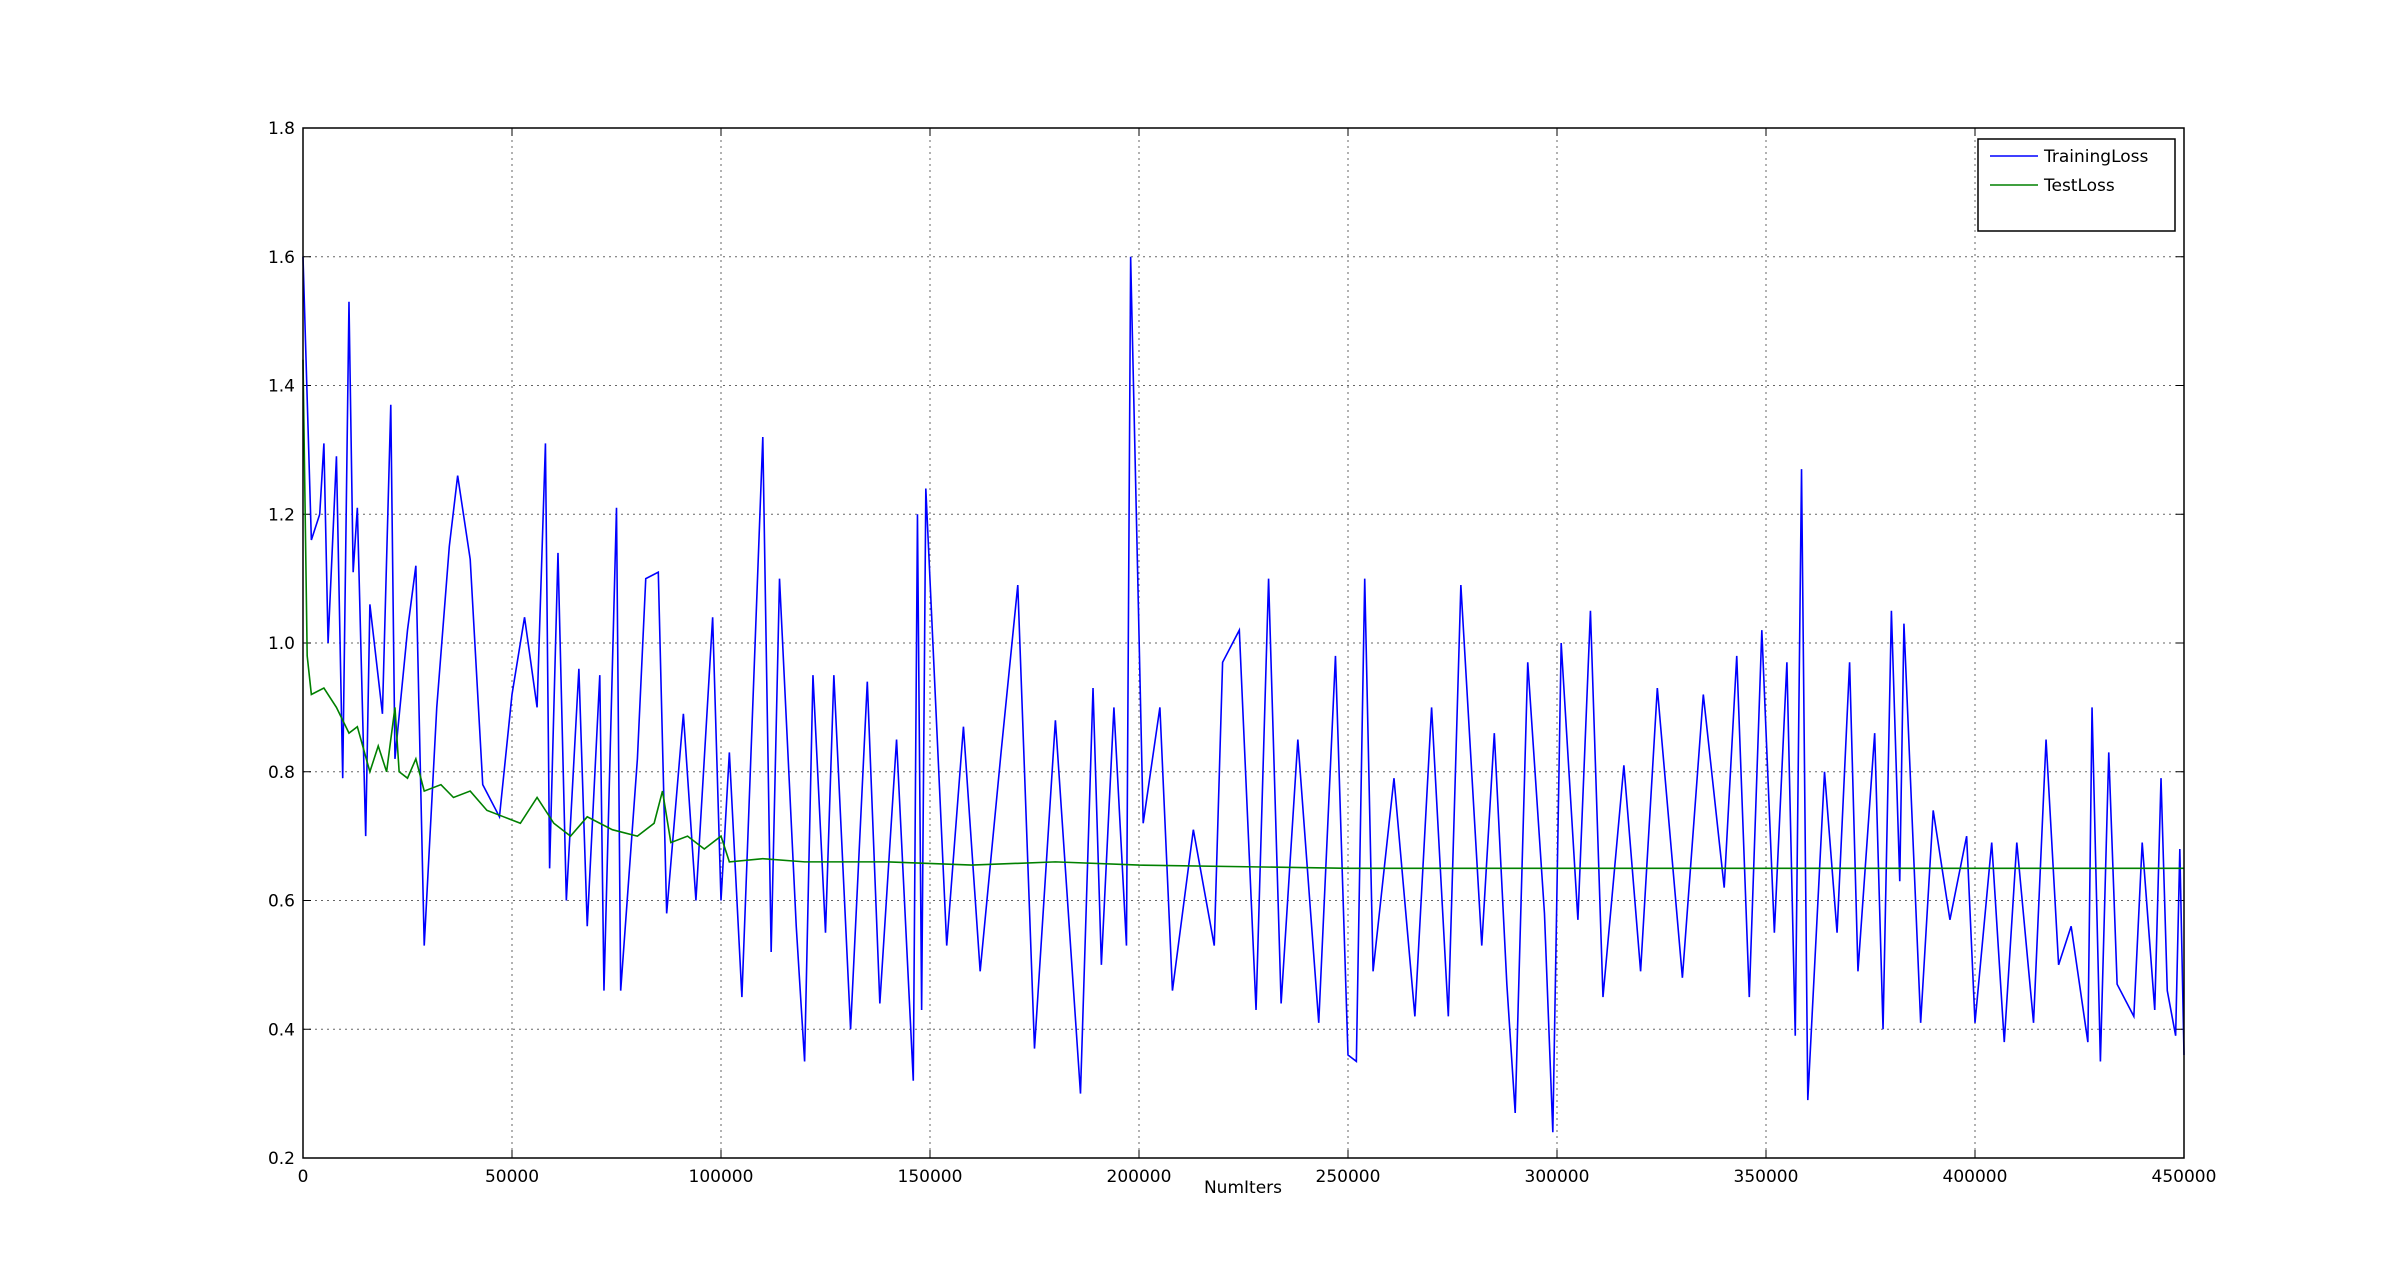  Describe the element at coordinates (721, 1177) in the screenshot. I see `x-tick-label: 100000` at that location.